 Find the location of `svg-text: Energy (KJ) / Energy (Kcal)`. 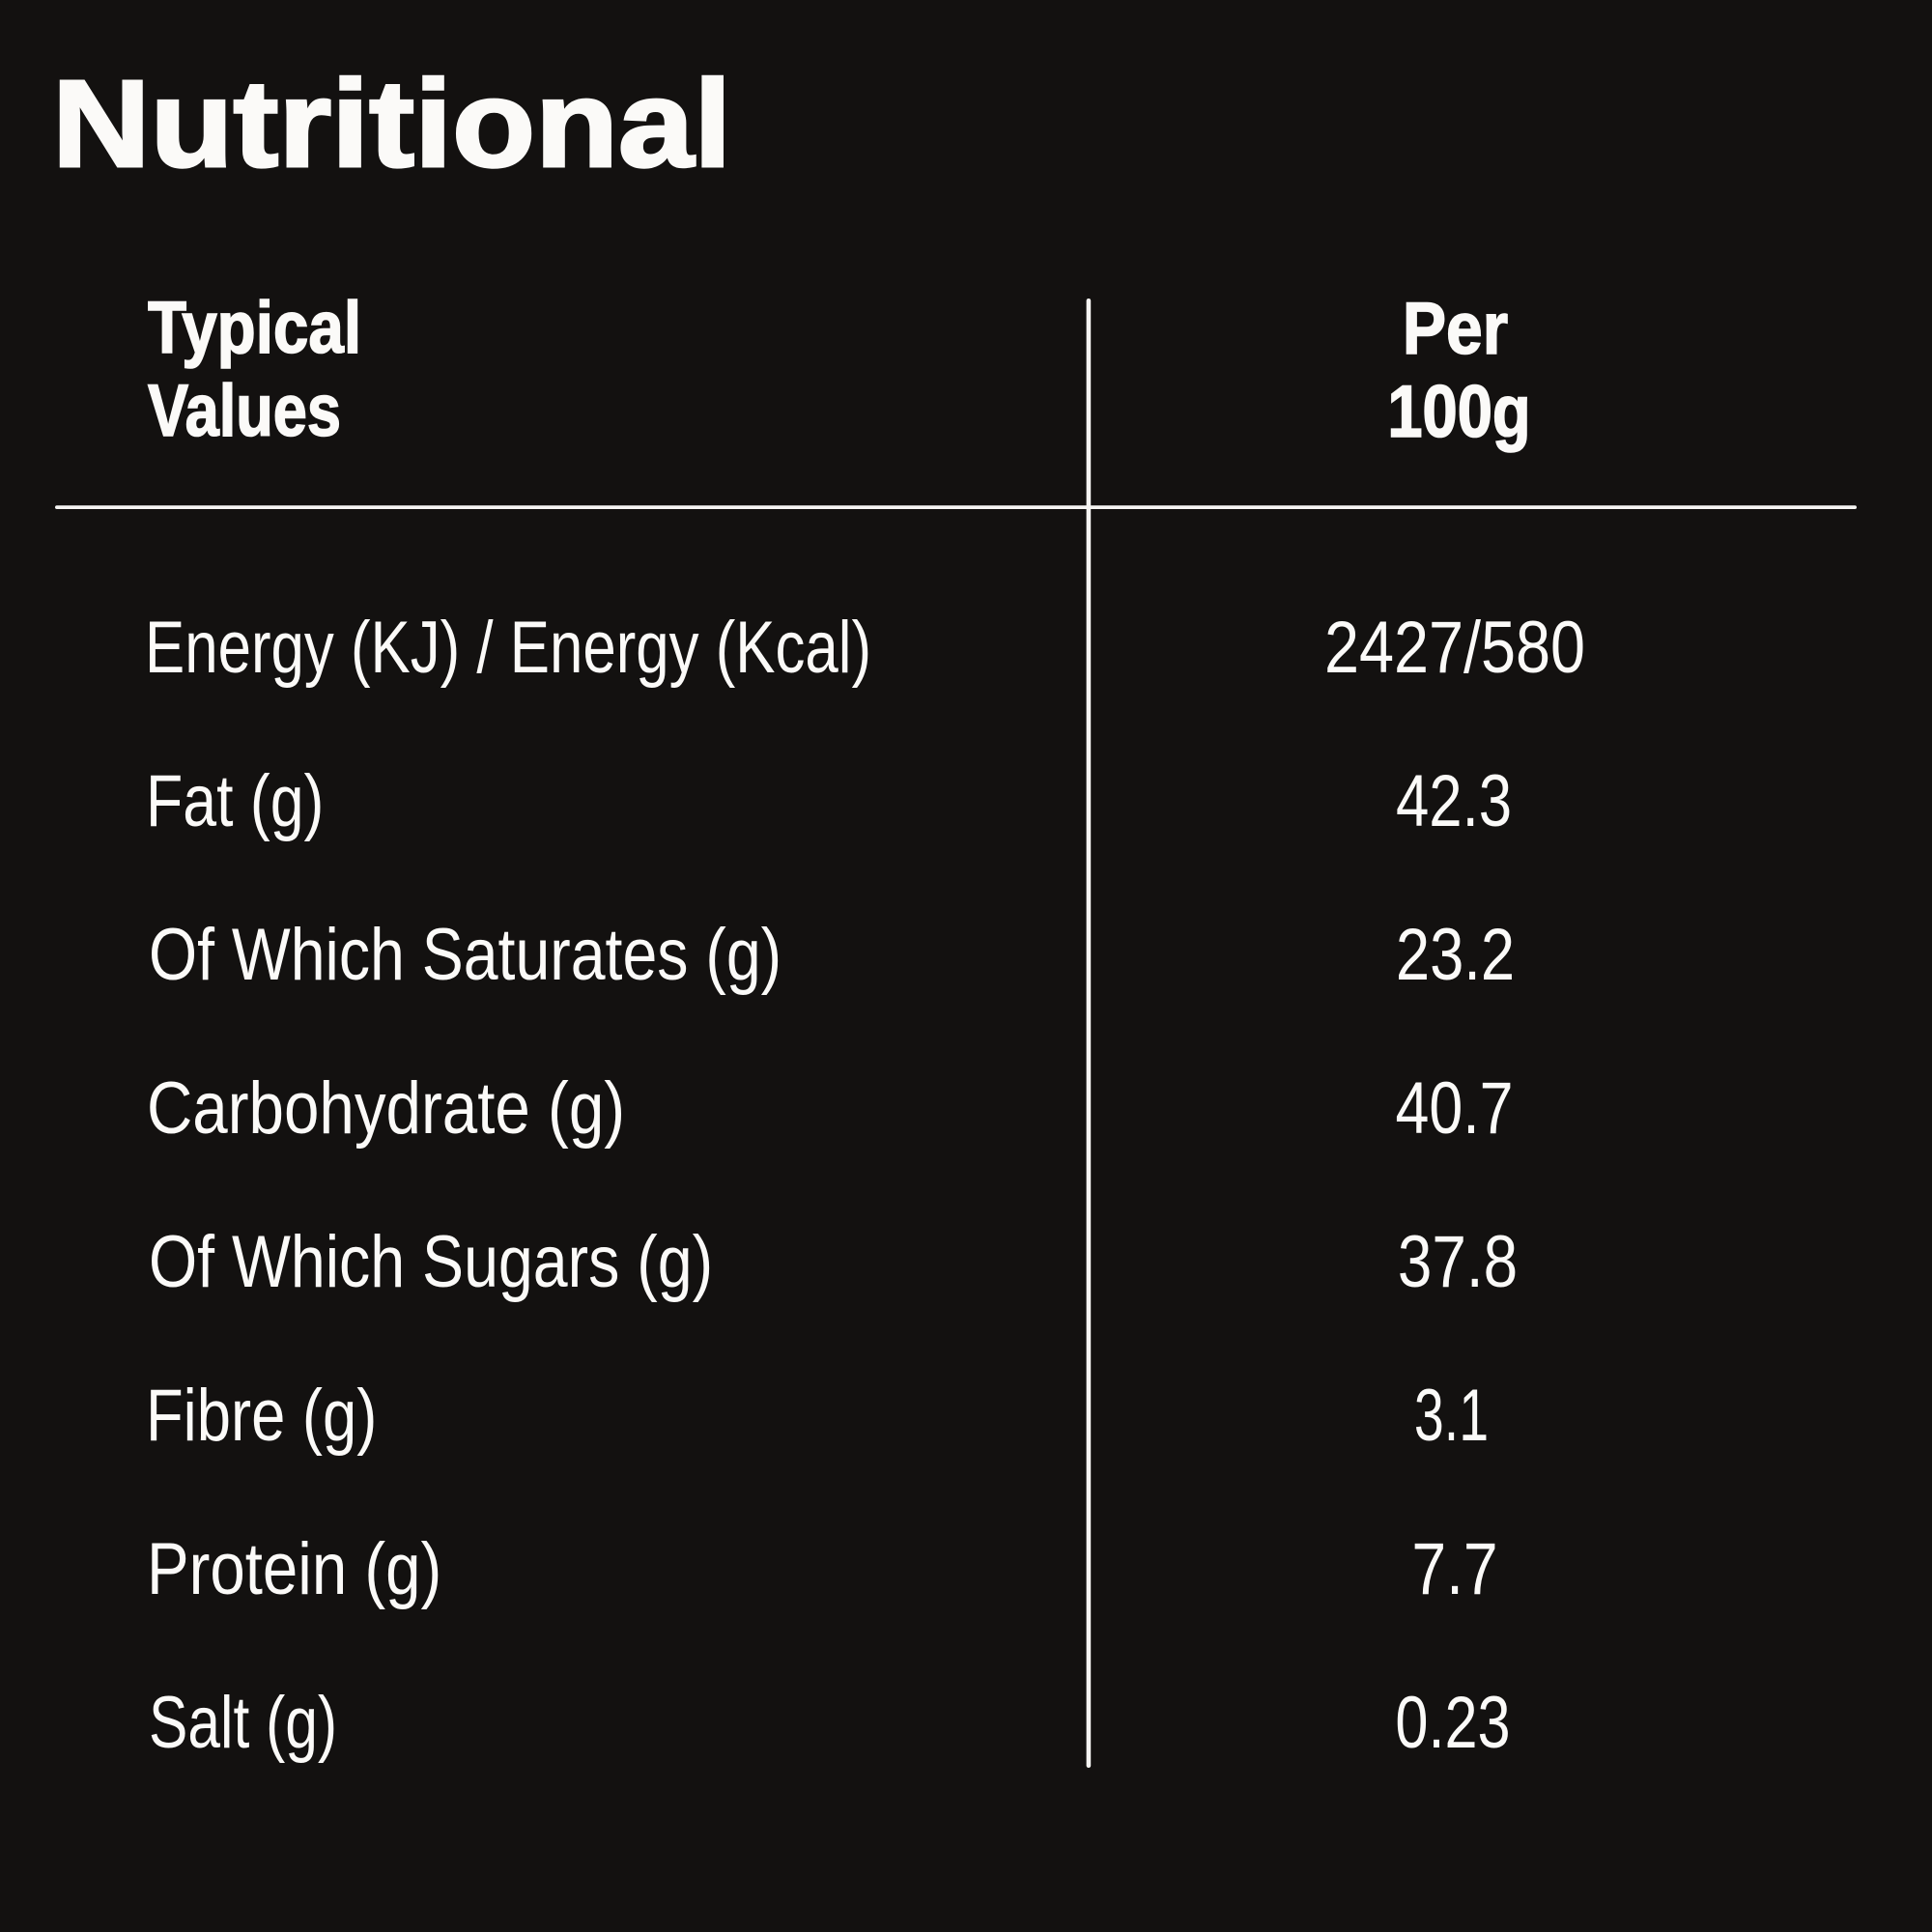

svg-text: Energy (KJ) / Energy (Kcal) is located at coordinates (508, 648).